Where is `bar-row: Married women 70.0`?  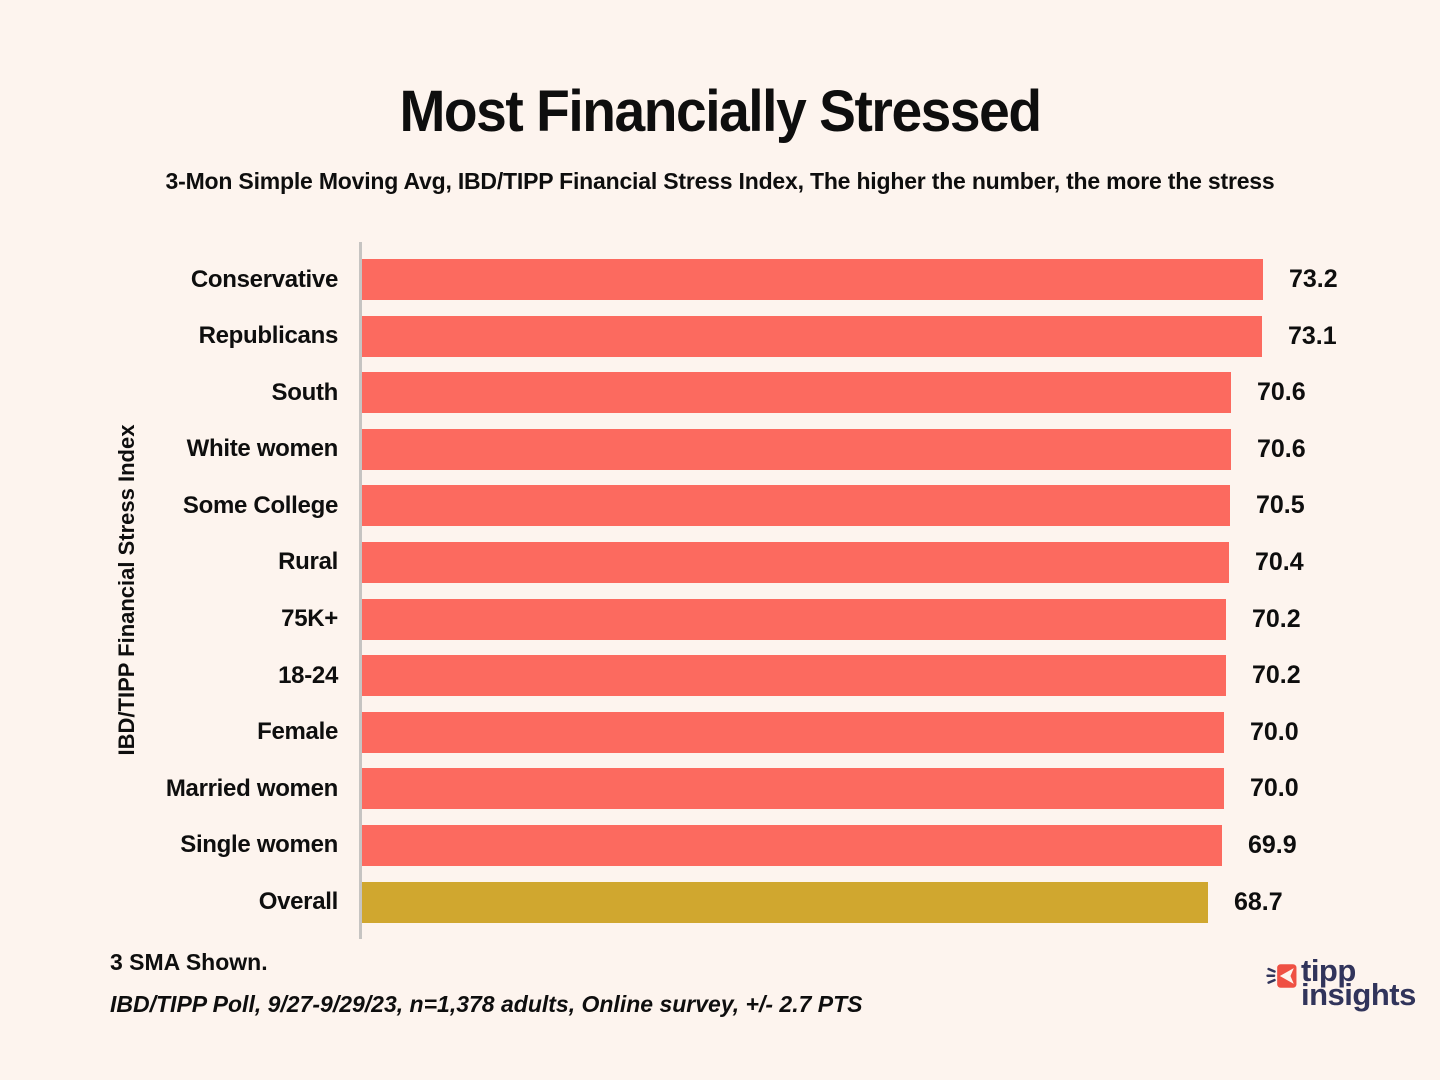 bar-row: Married women 70.0 is located at coordinates (720, 789).